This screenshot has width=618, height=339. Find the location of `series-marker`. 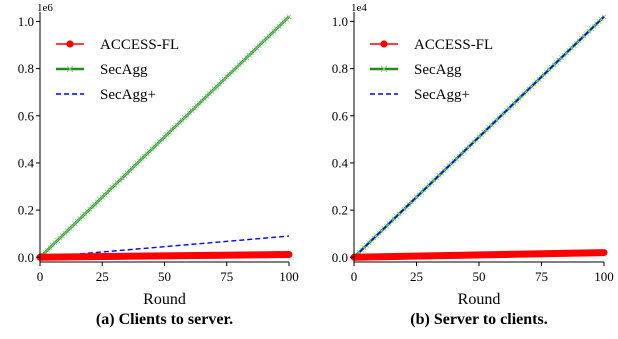

series-marker is located at coordinates (289, 17).